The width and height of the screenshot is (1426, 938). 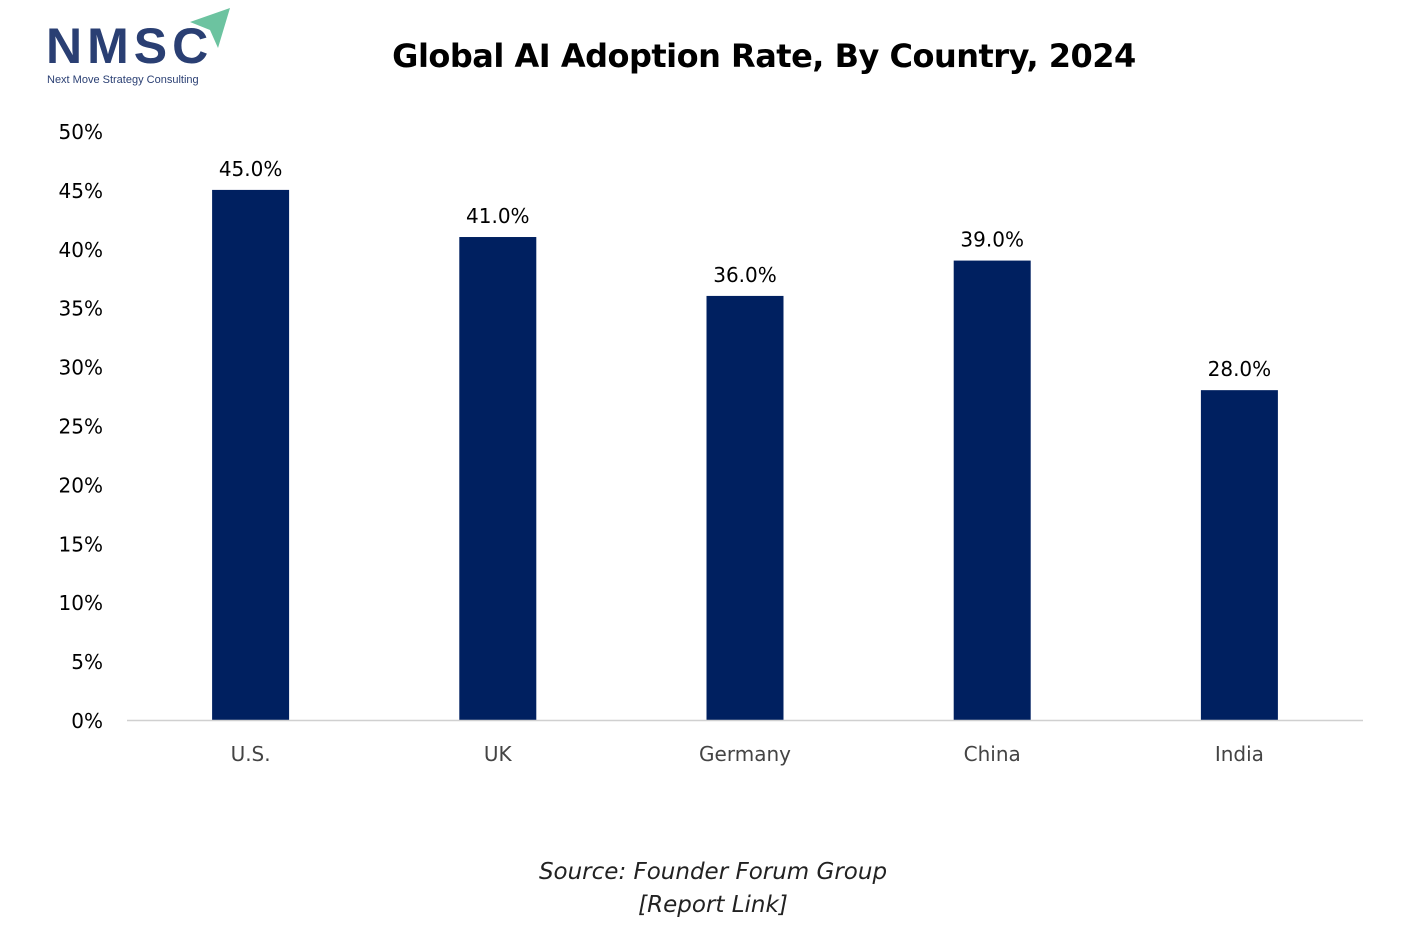 What do you see at coordinates (992, 754) in the screenshot?
I see `x-tick-label: China` at bounding box center [992, 754].